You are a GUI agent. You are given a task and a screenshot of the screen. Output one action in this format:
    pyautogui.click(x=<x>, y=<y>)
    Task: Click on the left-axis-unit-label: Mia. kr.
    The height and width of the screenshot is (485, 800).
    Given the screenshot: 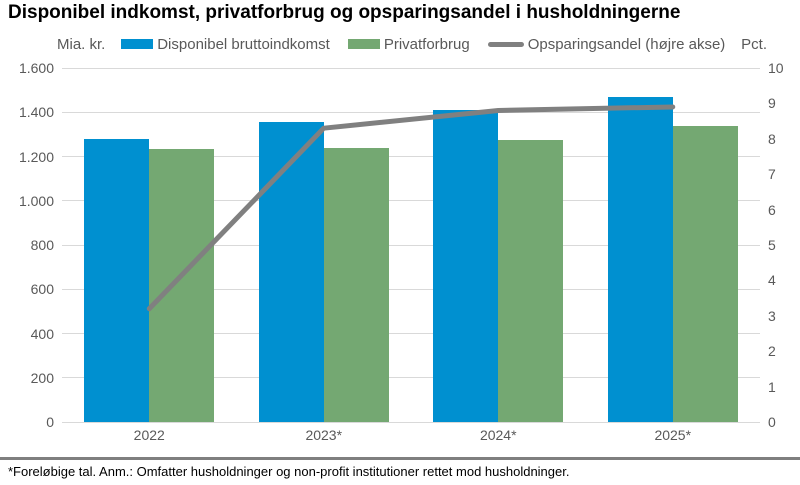 What is the action you would take?
    pyautogui.click(x=81, y=44)
    